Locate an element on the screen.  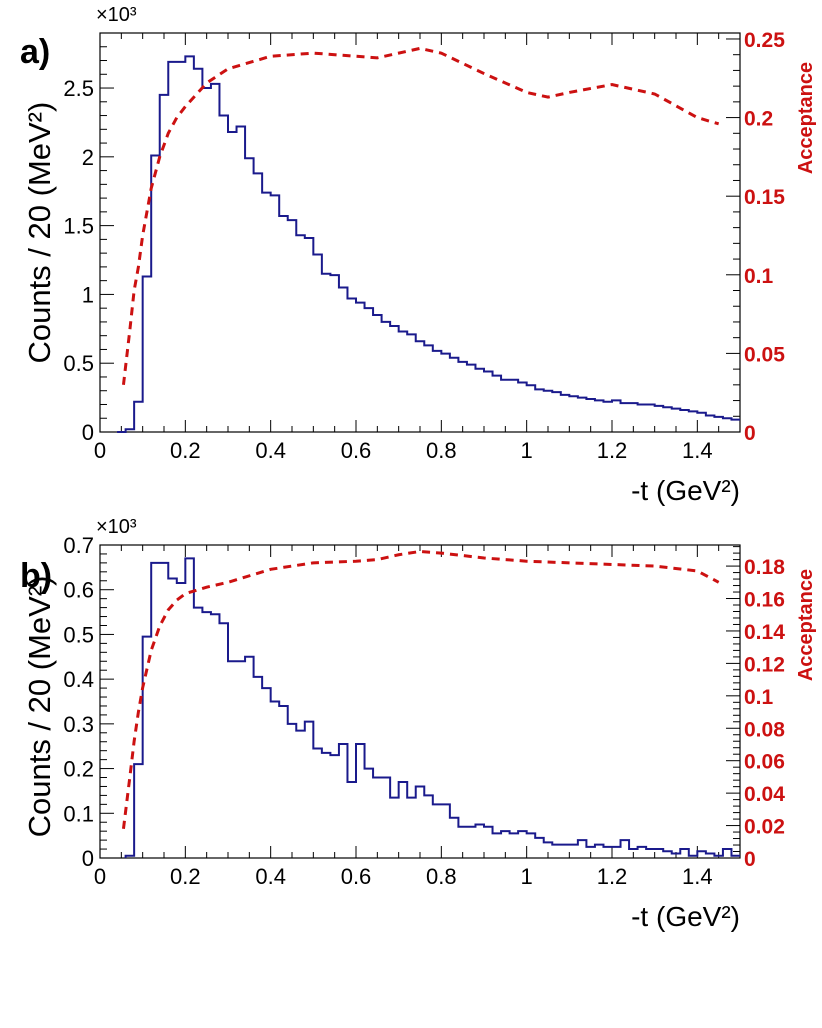
panel-a-y-right-tick-label: 0 is located at coordinates (750, 433).